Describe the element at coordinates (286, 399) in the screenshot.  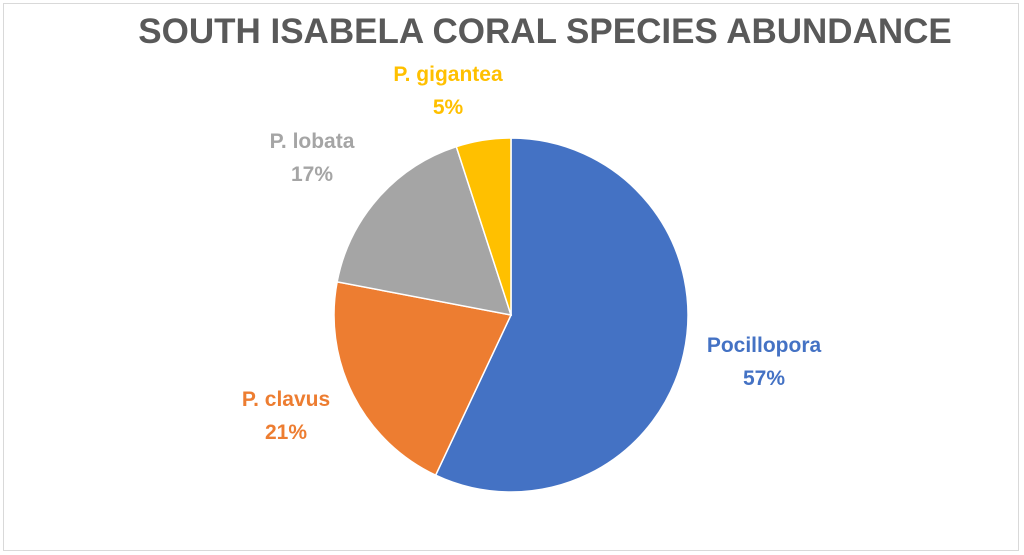
I see `slice-label-name-p-clavus: P. clavus` at that location.